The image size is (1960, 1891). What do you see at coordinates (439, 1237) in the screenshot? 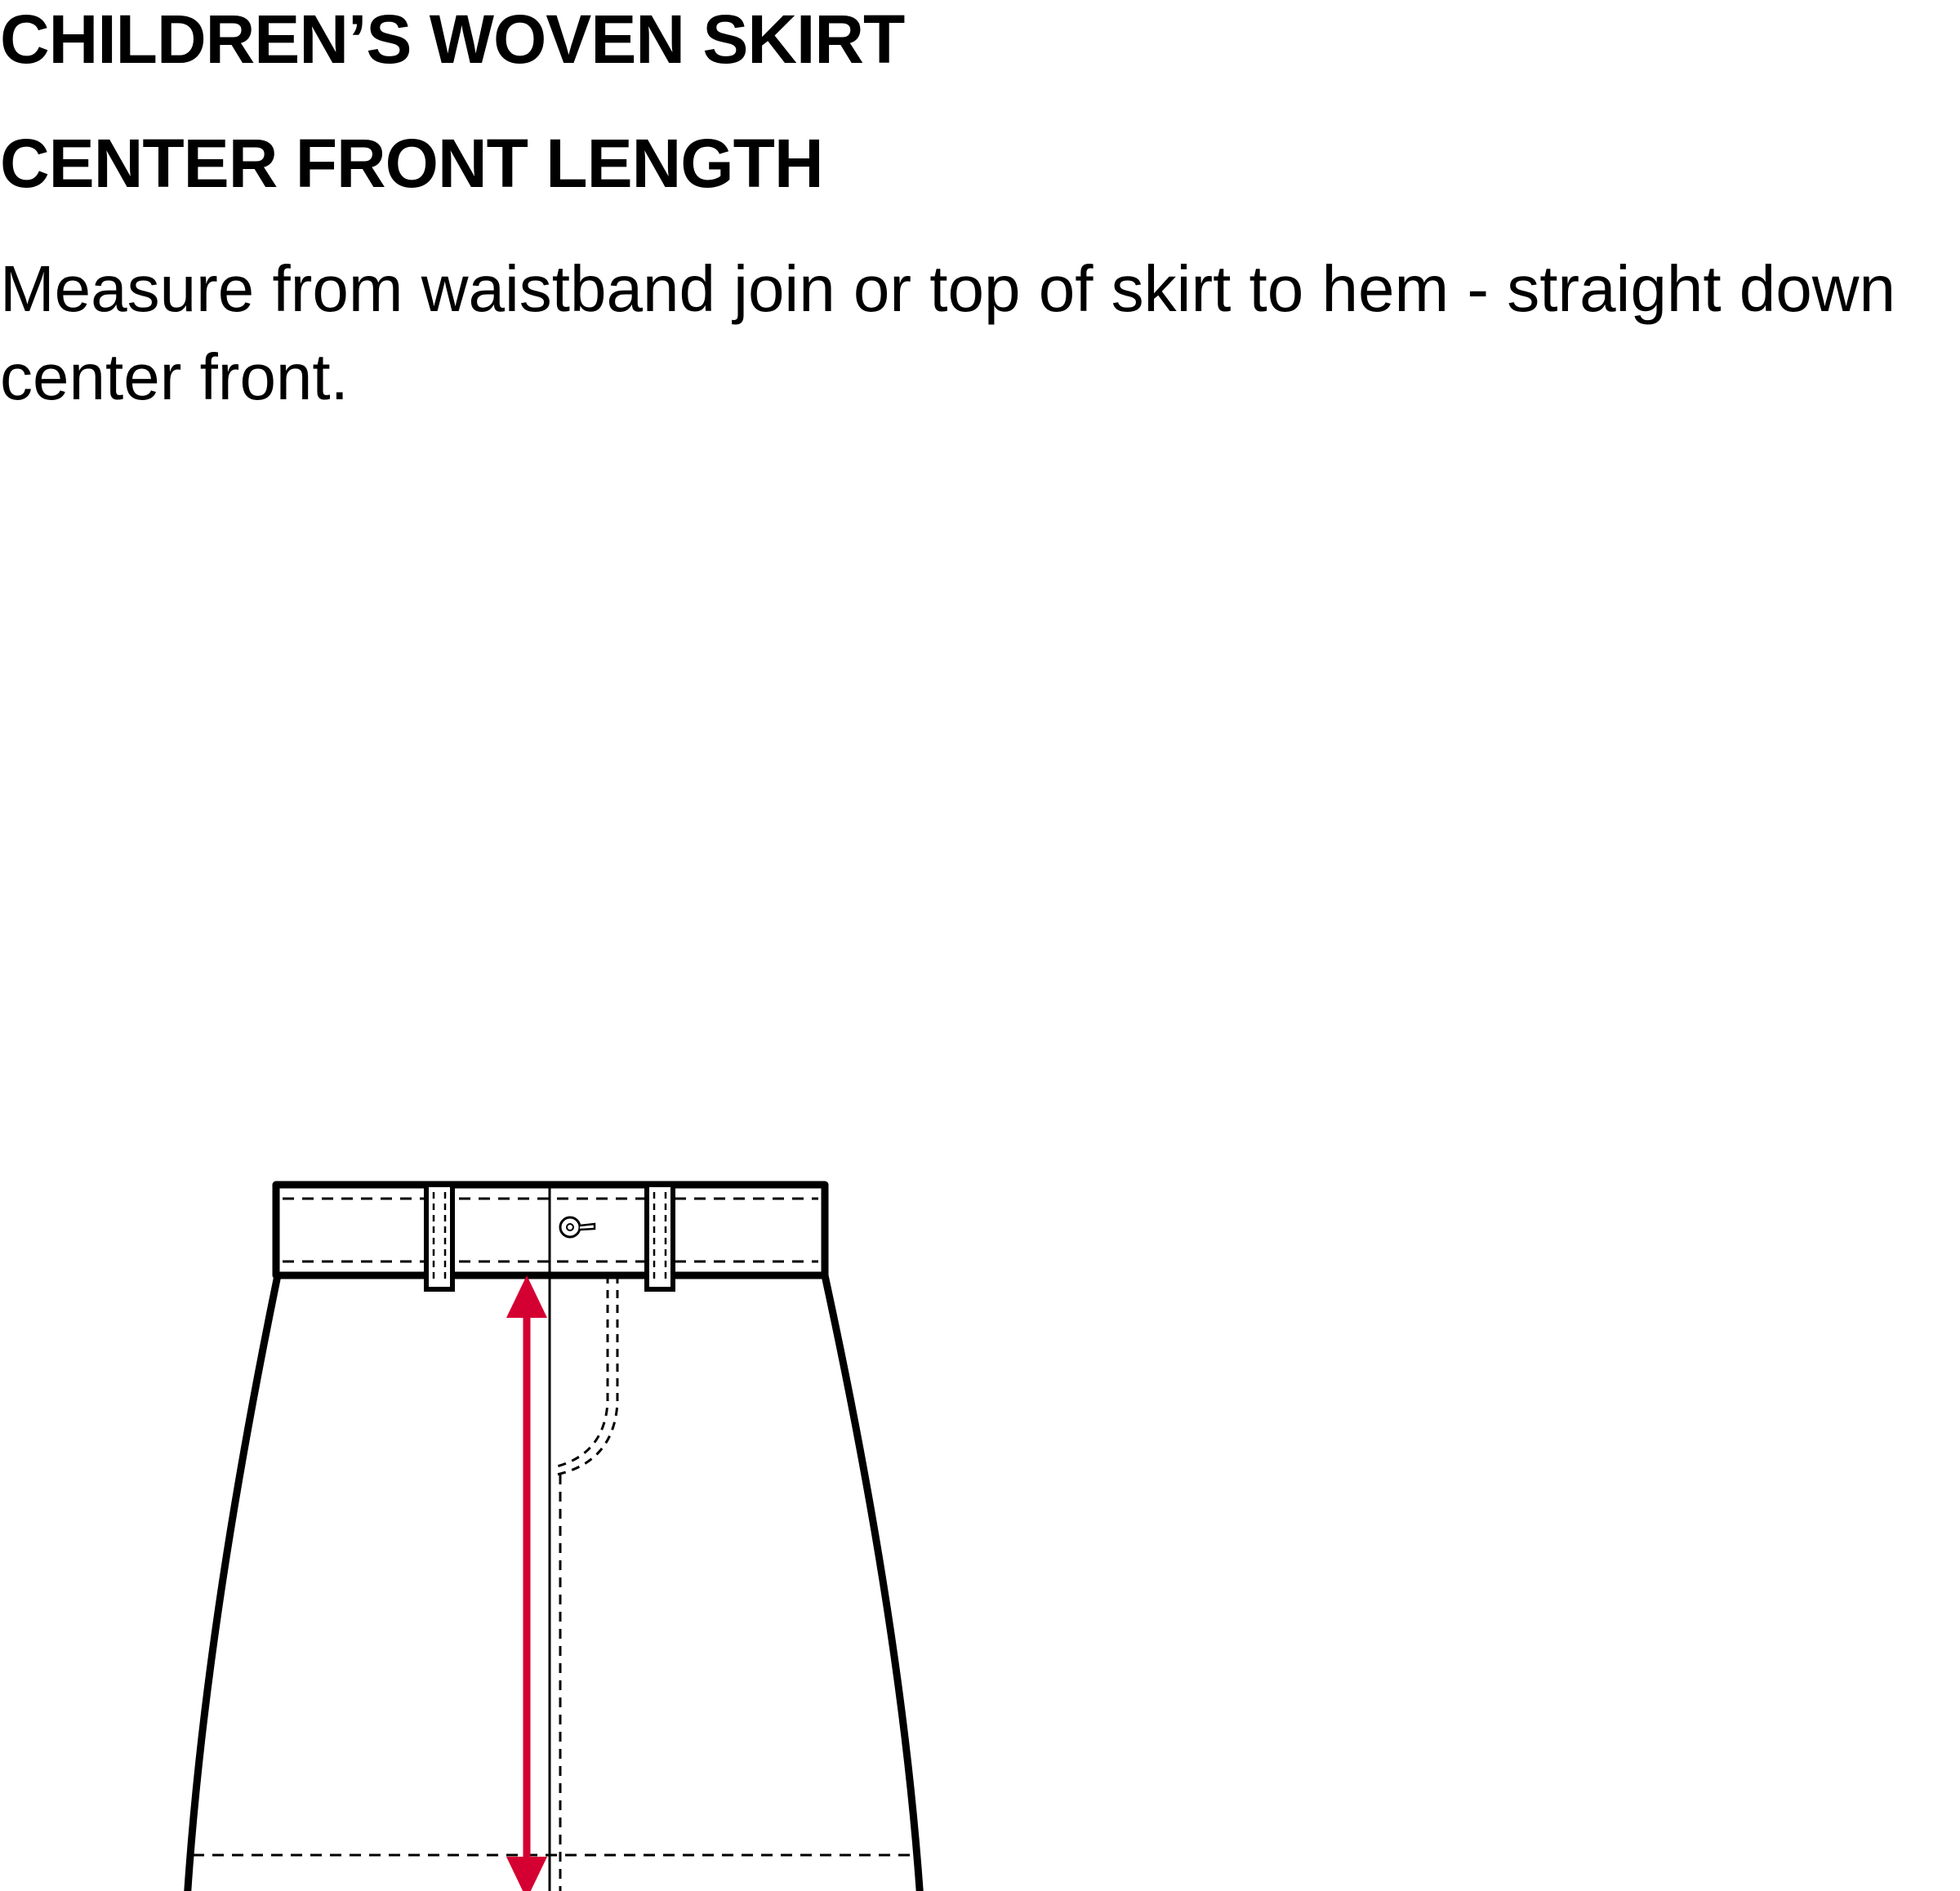
I see `belt-loop-left` at bounding box center [439, 1237].